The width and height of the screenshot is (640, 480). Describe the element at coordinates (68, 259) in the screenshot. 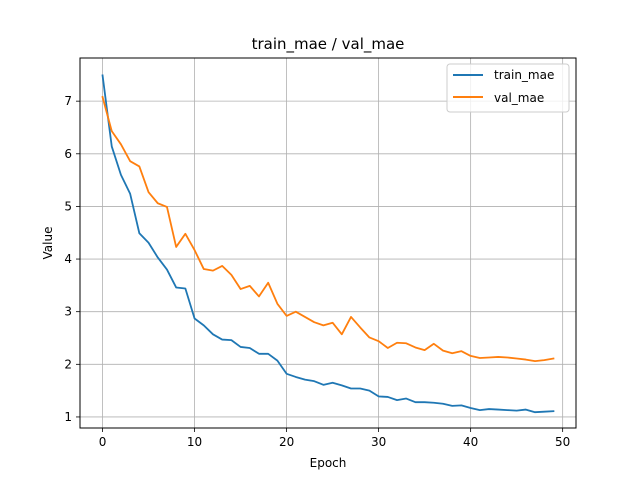

I see `y-tick-label: 4` at that location.